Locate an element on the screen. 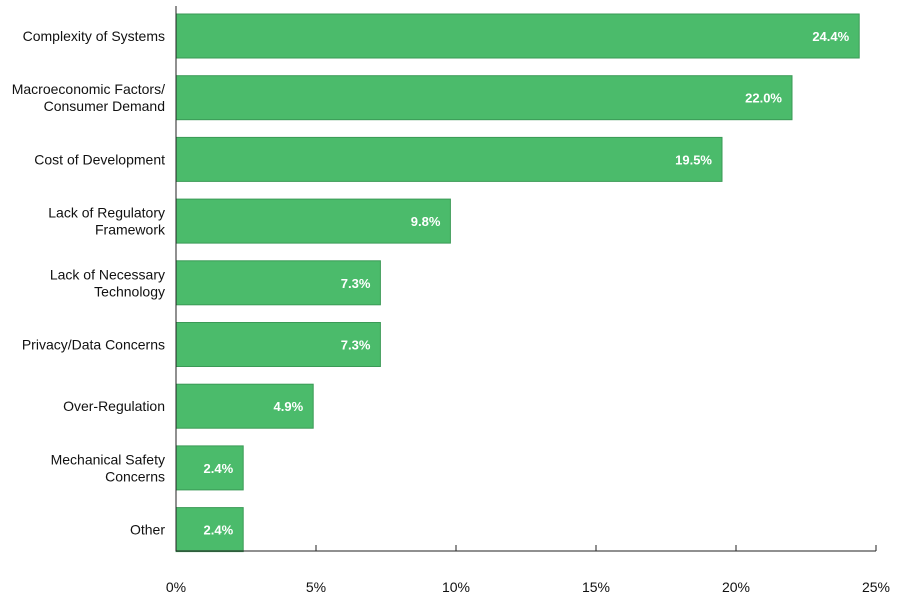 The width and height of the screenshot is (900, 600). category-label: Lack of Regulatory is located at coordinates (106, 213).